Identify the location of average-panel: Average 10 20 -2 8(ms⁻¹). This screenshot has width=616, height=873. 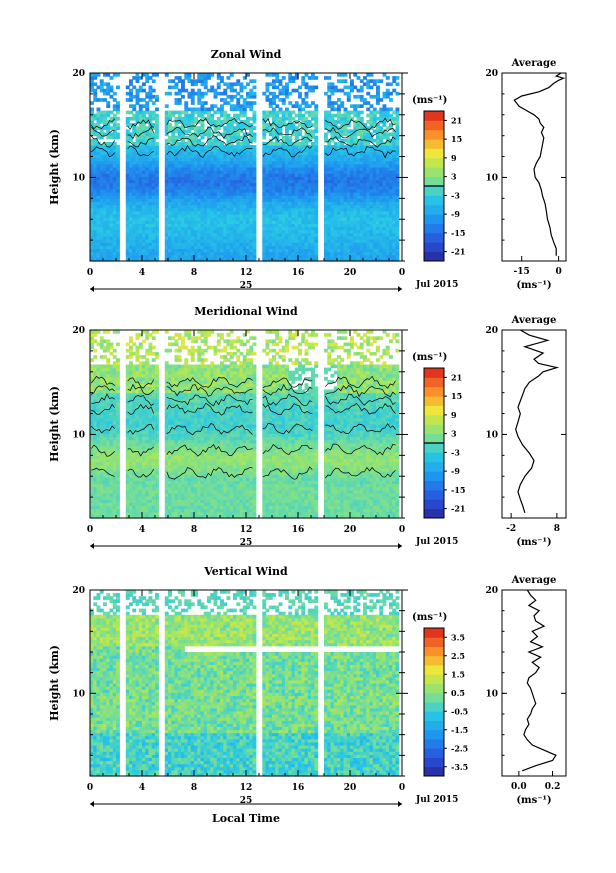
(526, 431).